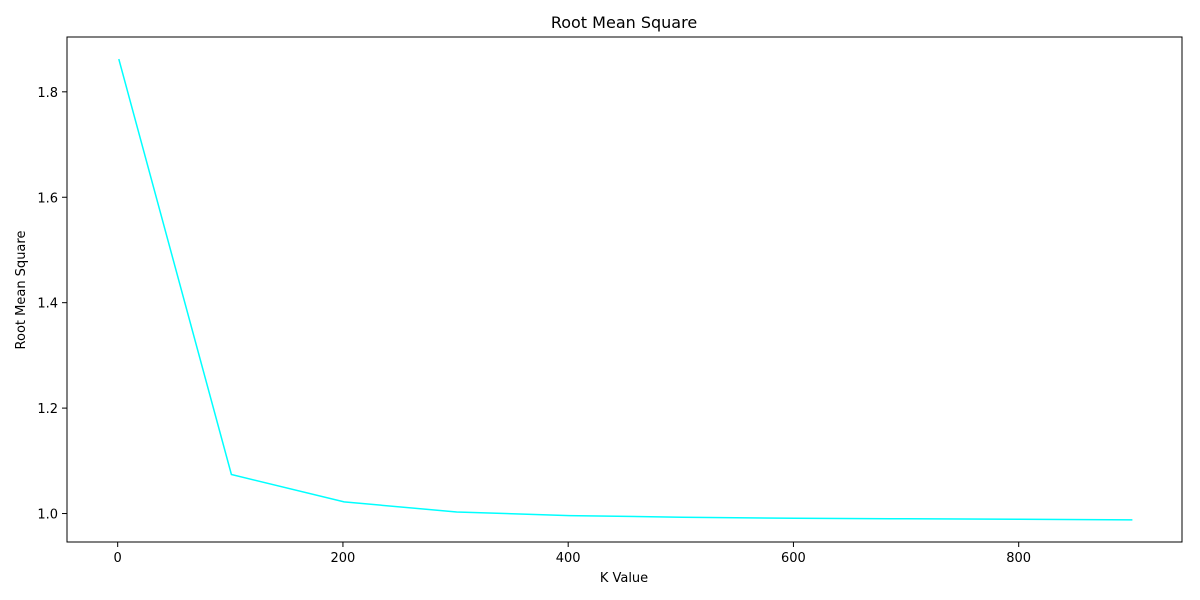  What do you see at coordinates (624, 22) in the screenshot?
I see `chart-title: Root Mean Square` at bounding box center [624, 22].